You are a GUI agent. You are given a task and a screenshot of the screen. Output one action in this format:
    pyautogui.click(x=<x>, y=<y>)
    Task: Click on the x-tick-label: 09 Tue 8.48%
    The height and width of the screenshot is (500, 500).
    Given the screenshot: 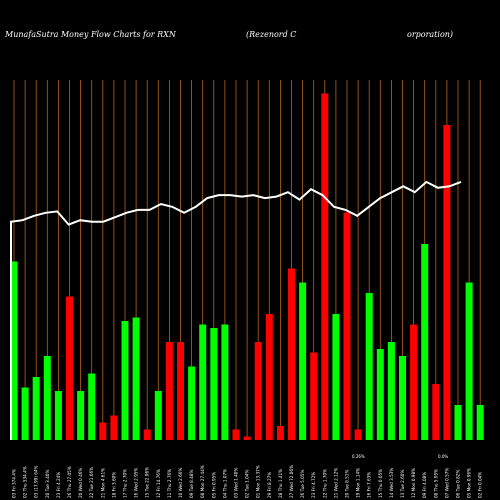 What is the action you would take?
    pyautogui.click(x=191, y=484)
    